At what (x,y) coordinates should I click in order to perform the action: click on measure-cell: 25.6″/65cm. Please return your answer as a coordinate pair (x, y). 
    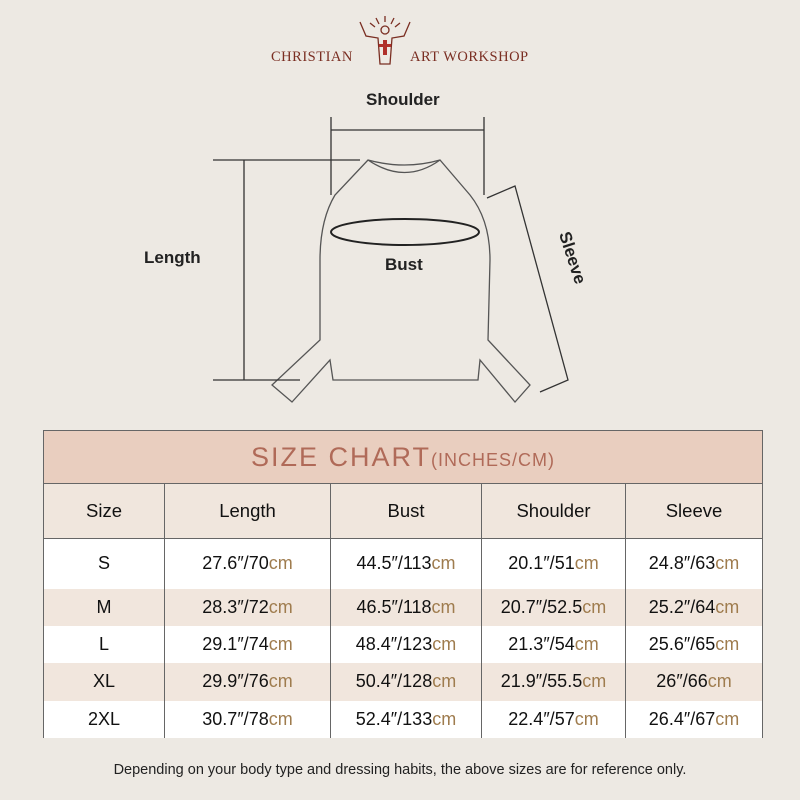
    Looking at the image, I should click on (694, 644).